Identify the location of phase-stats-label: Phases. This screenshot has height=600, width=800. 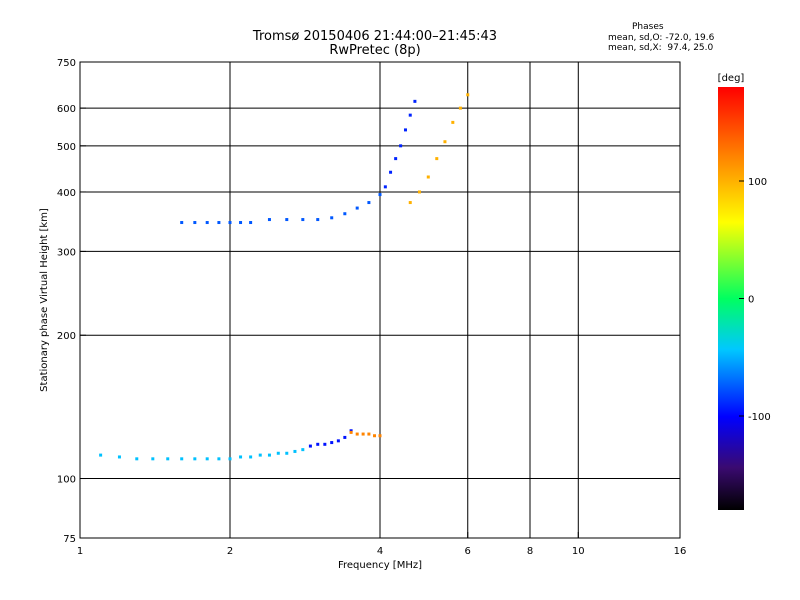
(648, 27).